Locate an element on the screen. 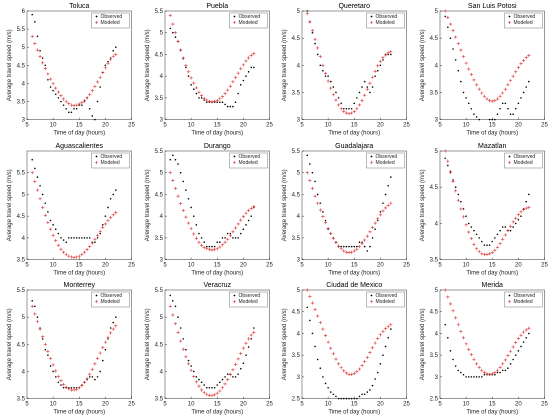  legend-box is located at coordinates (523, 299).